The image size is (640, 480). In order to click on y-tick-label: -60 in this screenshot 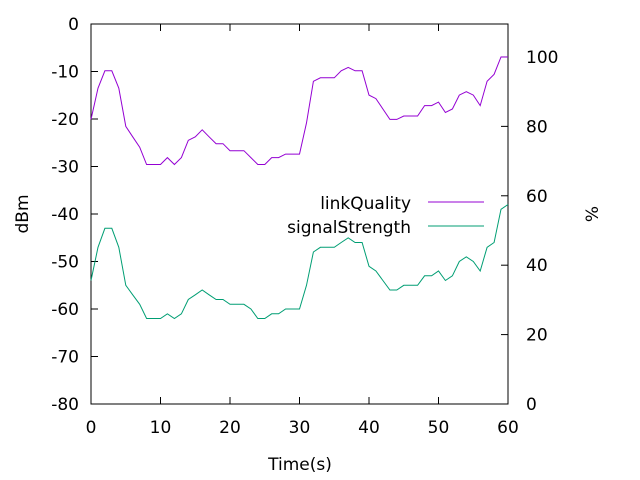, I will do `click(65, 310)`.